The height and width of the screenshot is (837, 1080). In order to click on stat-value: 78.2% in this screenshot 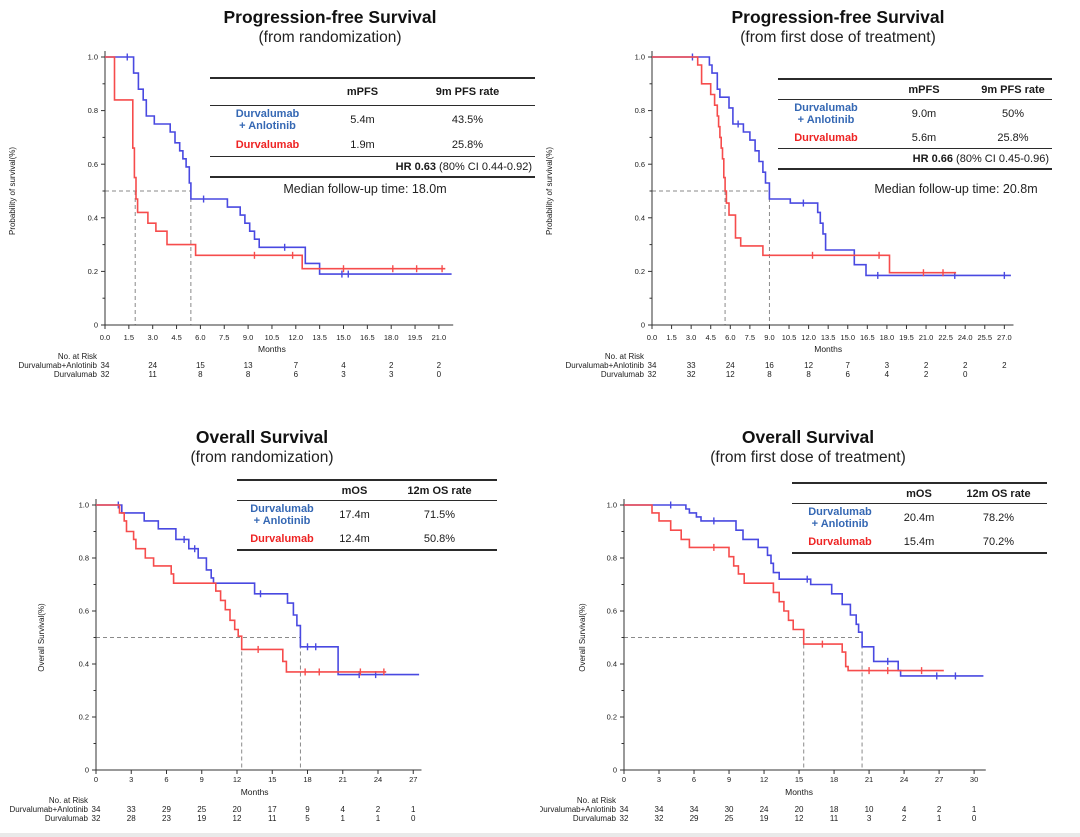, I will do `click(998, 517)`.